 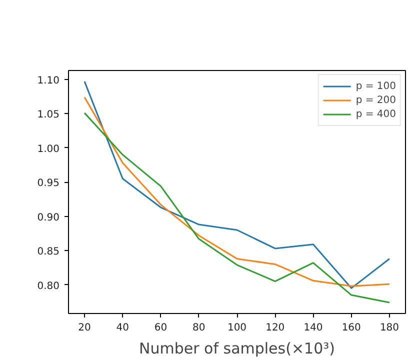 I want to click on legend-label: p = 100, so click(x=376, y=86).